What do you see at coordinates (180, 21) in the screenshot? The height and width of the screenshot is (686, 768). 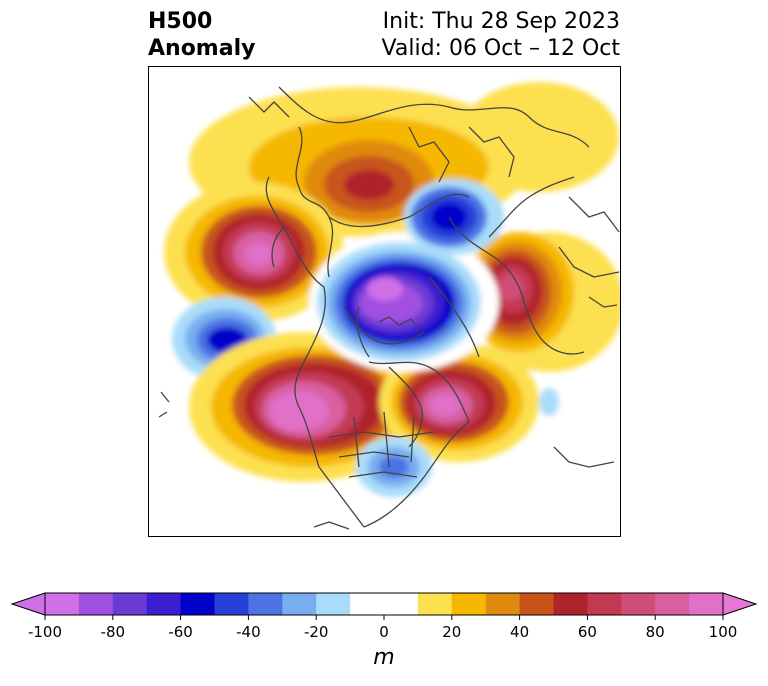 I see `title-variable: H500` at bounding box center [180, 21].